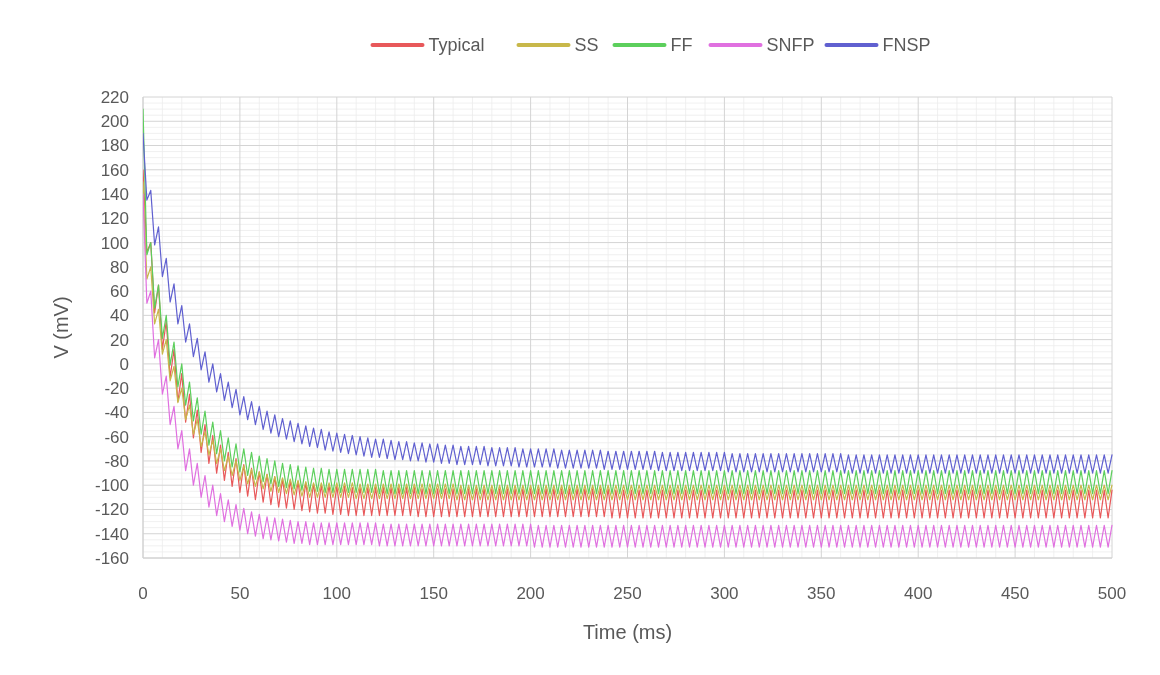 Image resolution: width=1160 pixels, height=675 pixels. What do you see at coordinates (143, 593) in the screenshot?
I see `x-tick-label: 0` at bounding box center [143, 593].